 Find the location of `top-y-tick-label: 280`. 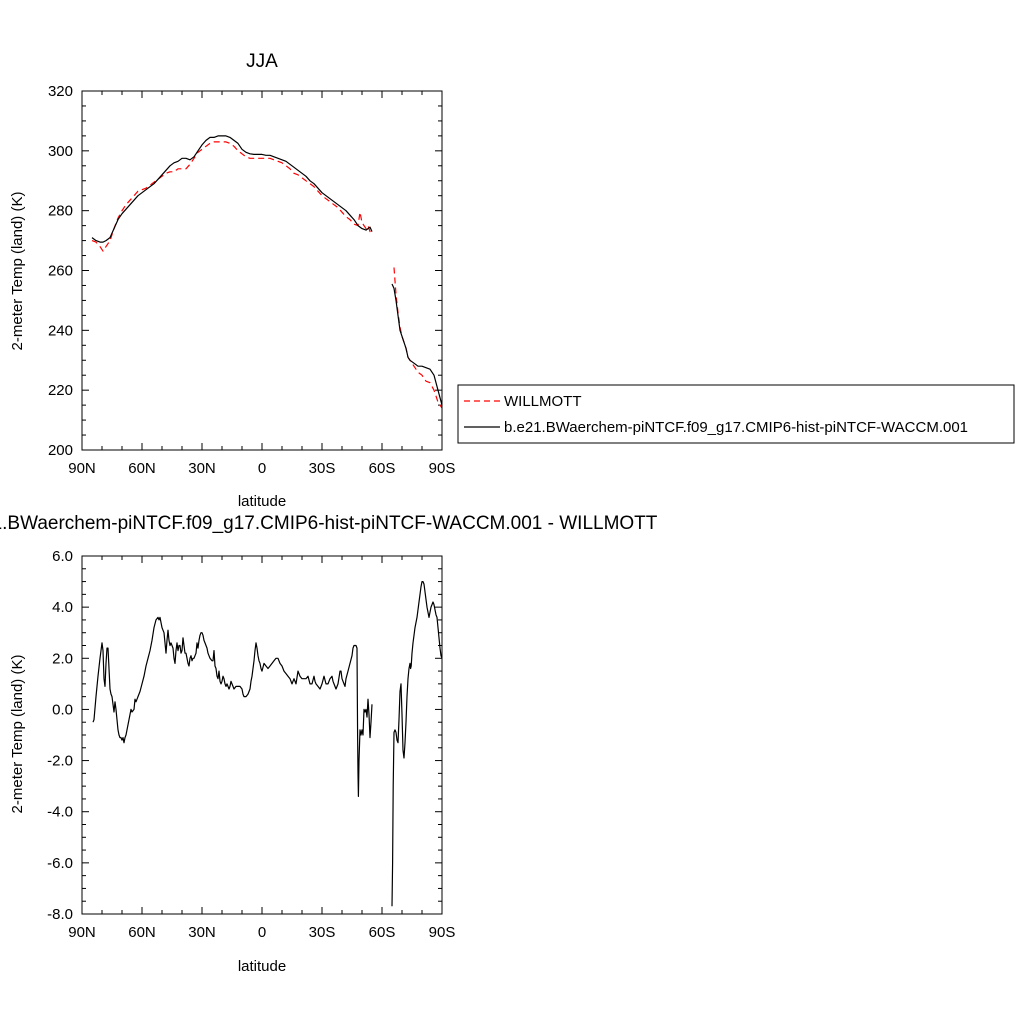

top-y-tick-label: 280 is located at coordinates (60, 211).